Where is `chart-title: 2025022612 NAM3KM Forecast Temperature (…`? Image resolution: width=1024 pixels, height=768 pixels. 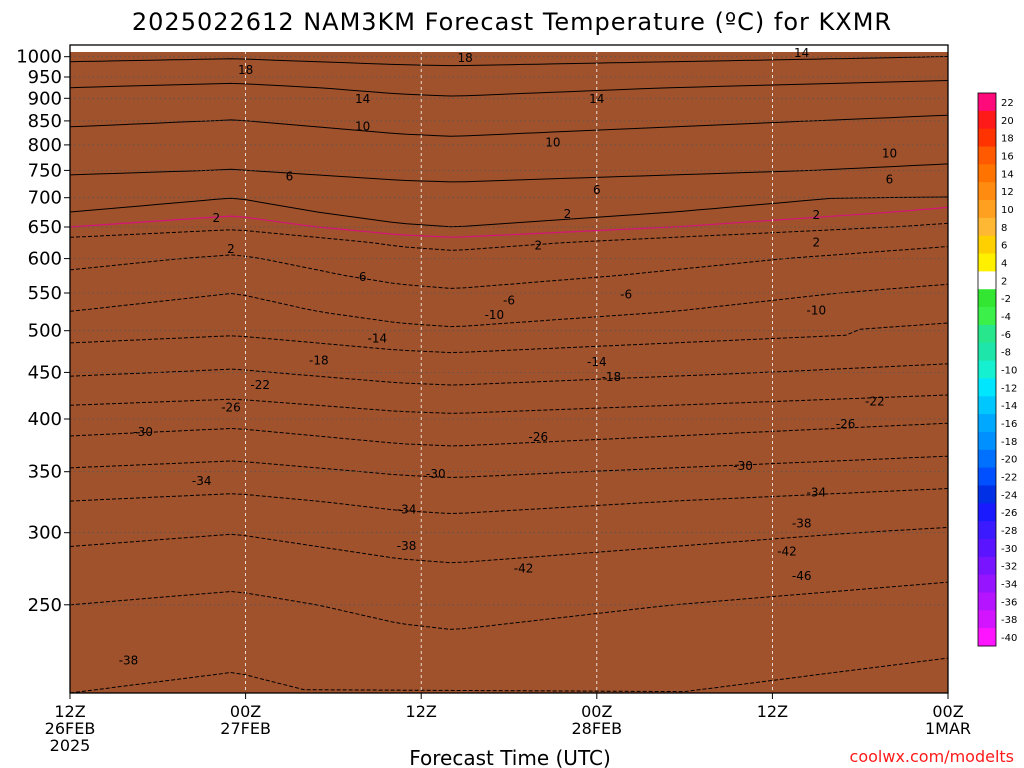 chart-title: 2025022612 NAM3KM Forecast Temperature (… is located at coordinates (512, 22).